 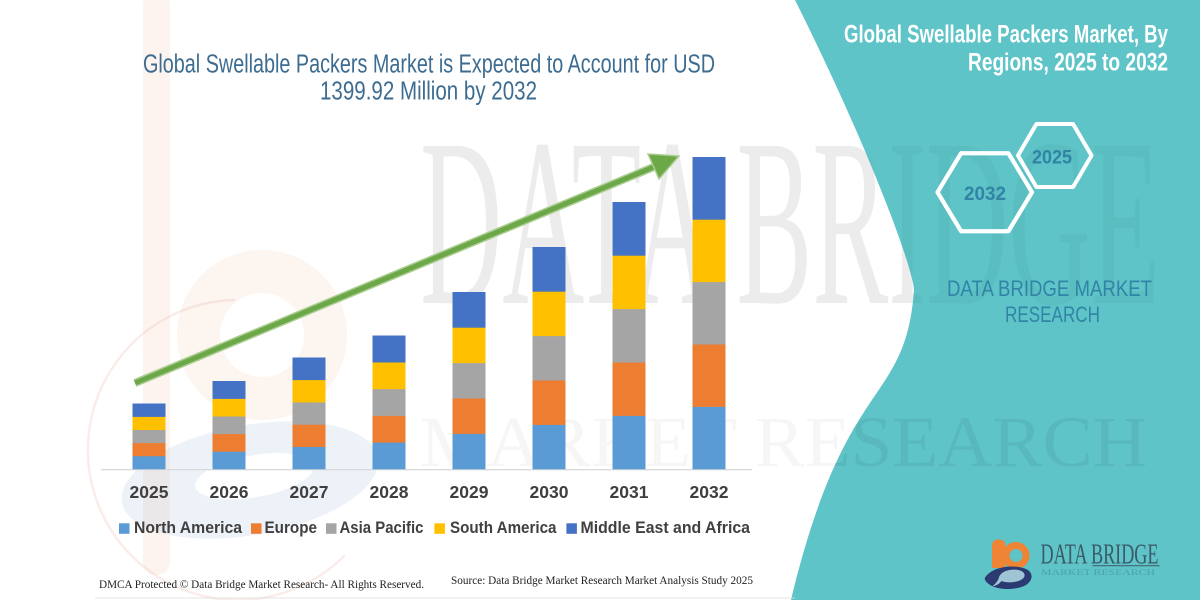 I want to click on svg-text: MARKET RESEARCH, so click(x=1098, y=572).